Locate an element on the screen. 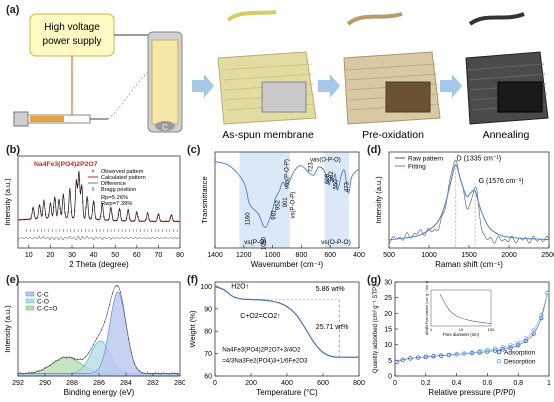 This screenshot has height=402, width=554. peak-label: νas(O-P-O) is located at coordinates (325, 161).